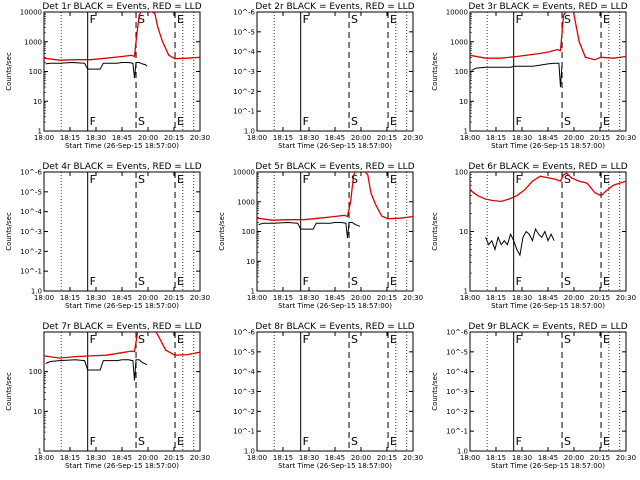 This screenshot has width=640, height=480. I want to click on y-tick-label: 10^-1, so click(31, 272).